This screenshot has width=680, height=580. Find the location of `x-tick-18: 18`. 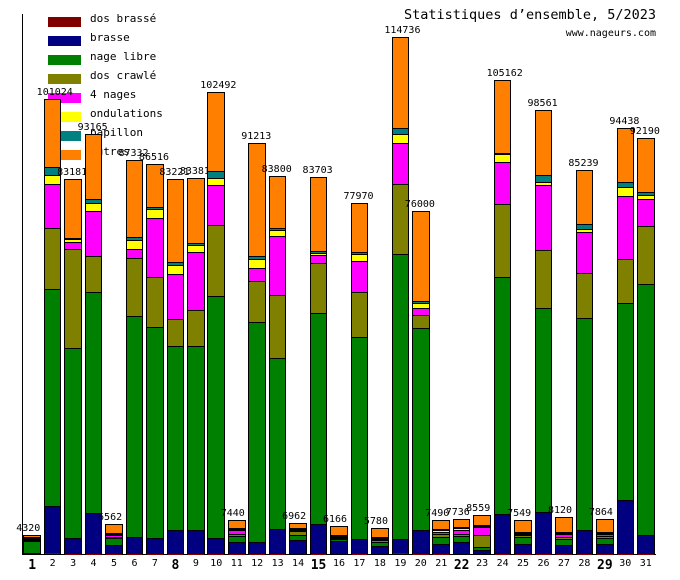

x-tick-18: 18 is located at coordinates (379, 563).